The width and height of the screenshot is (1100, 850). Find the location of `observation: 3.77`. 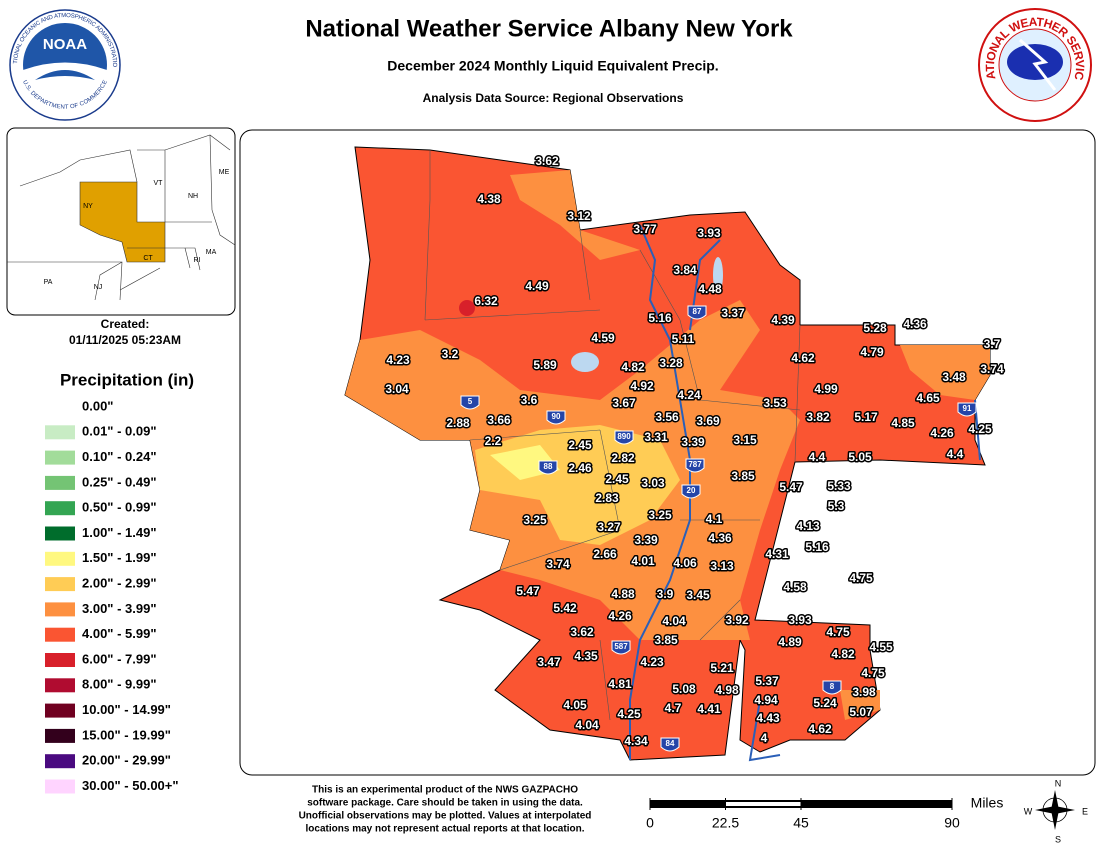

observation: 3.77 is located at coordinates (645, 229).